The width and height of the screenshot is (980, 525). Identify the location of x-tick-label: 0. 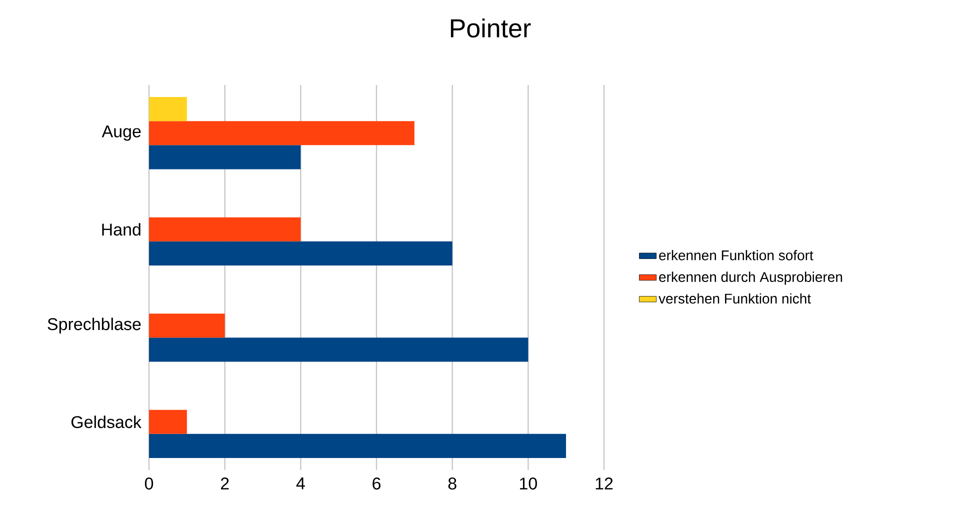
(149, 484).